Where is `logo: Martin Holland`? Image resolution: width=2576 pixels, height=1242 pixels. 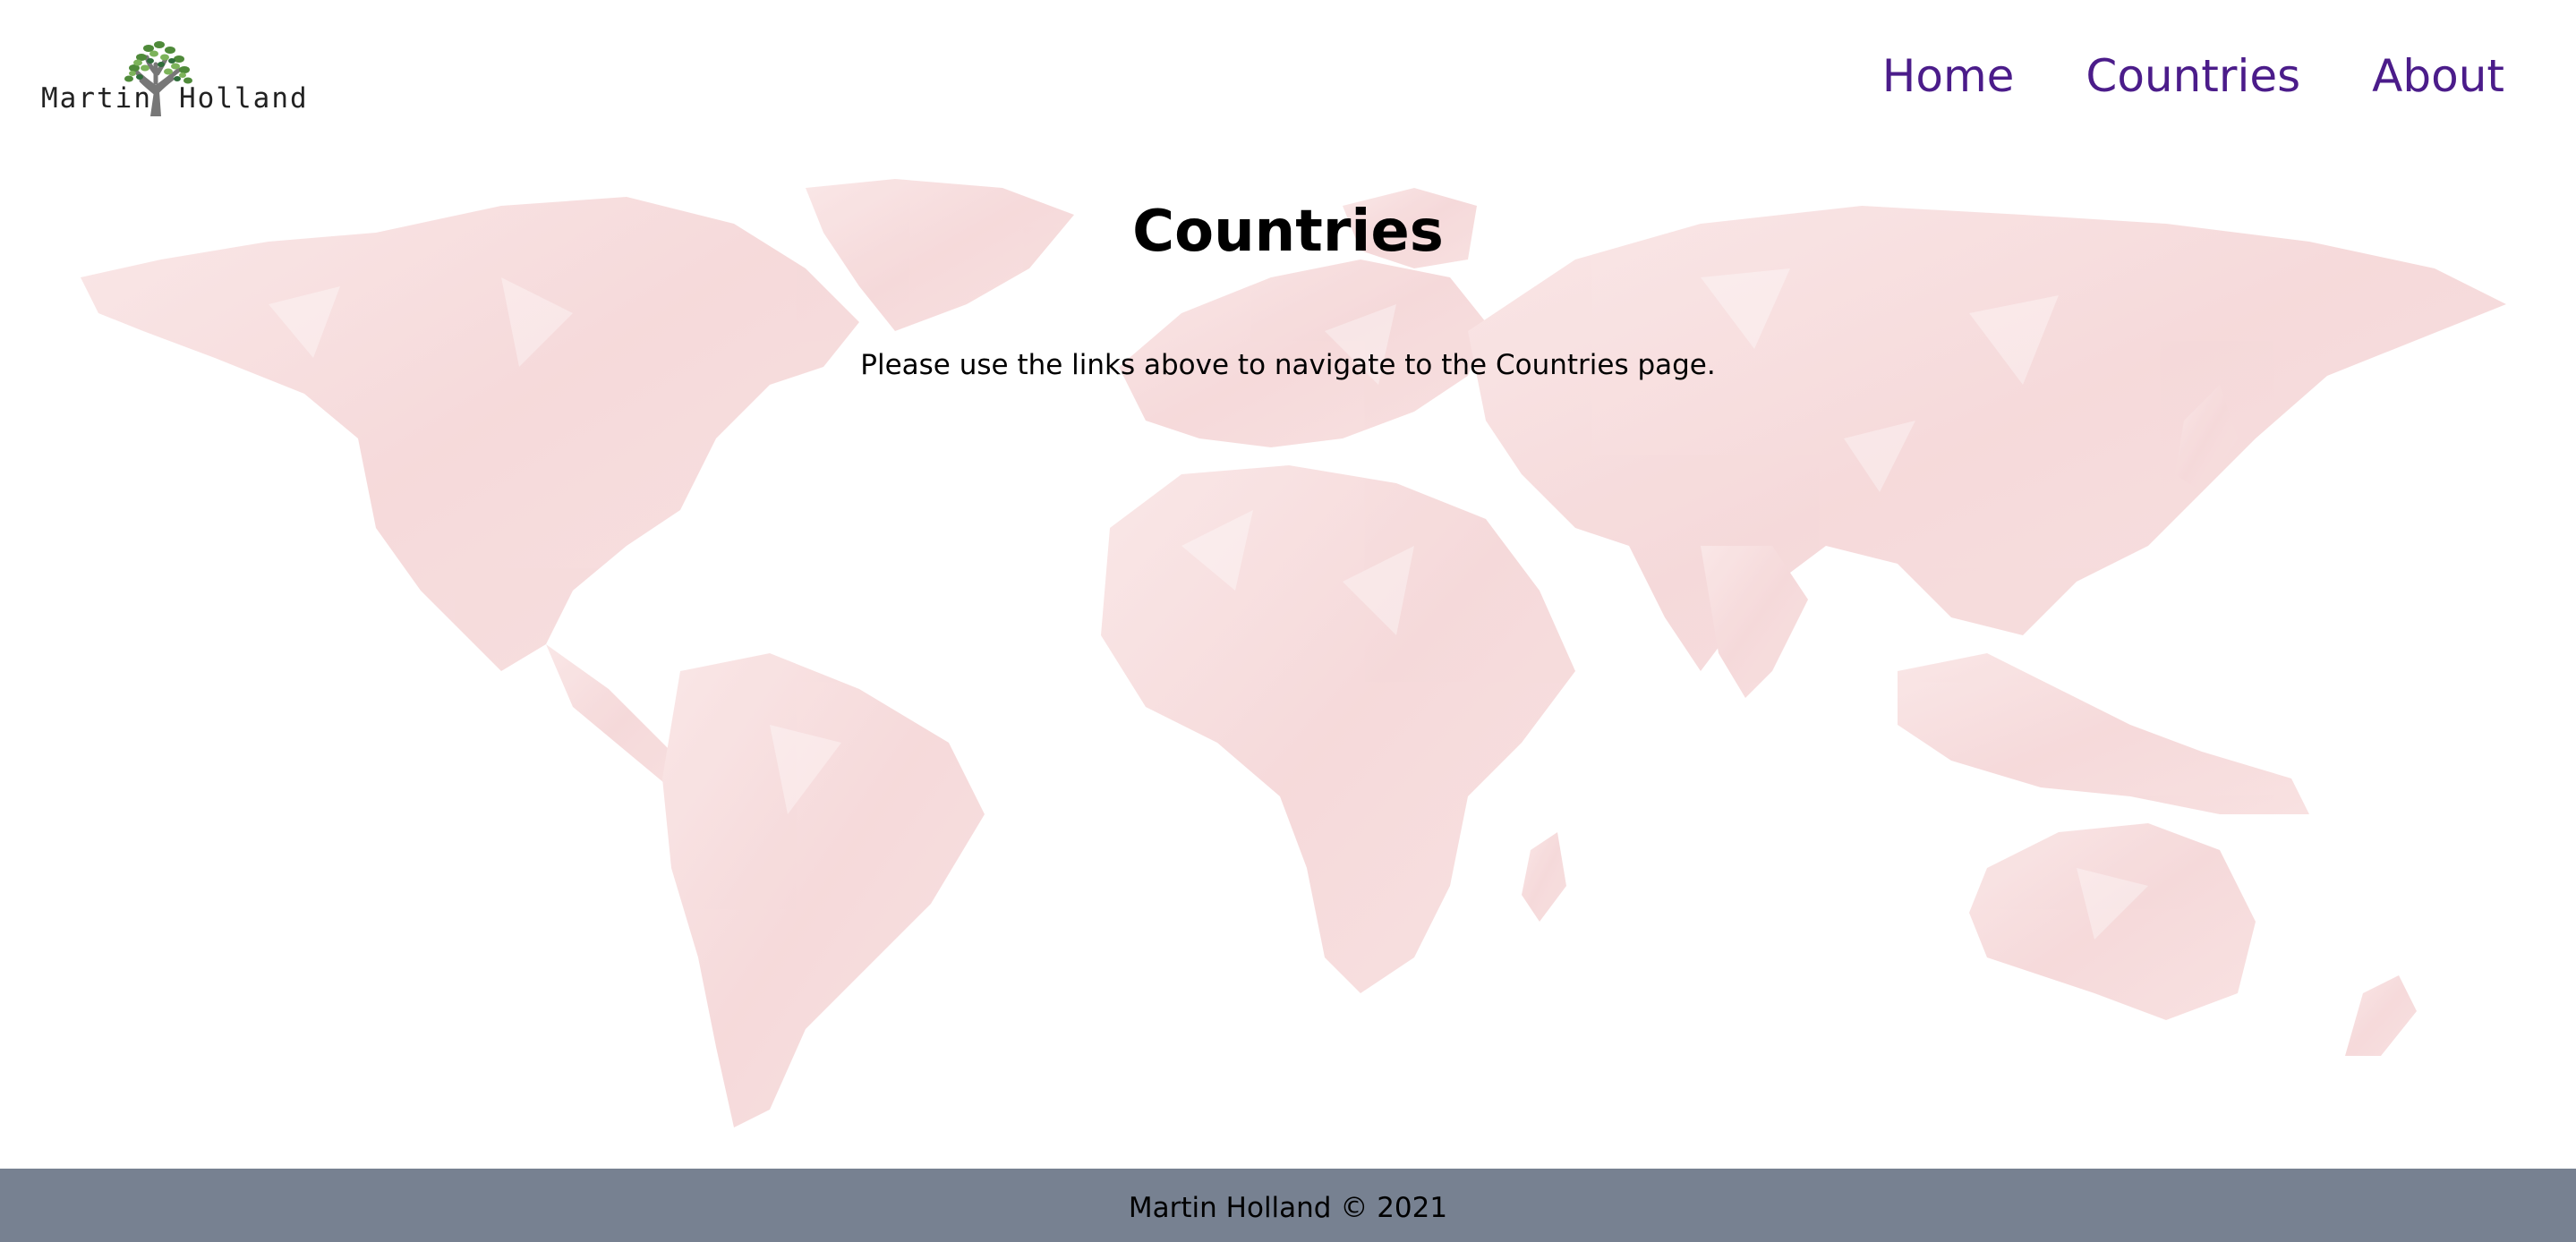 logo: Martin Holland is located at coordinates (173, 78).